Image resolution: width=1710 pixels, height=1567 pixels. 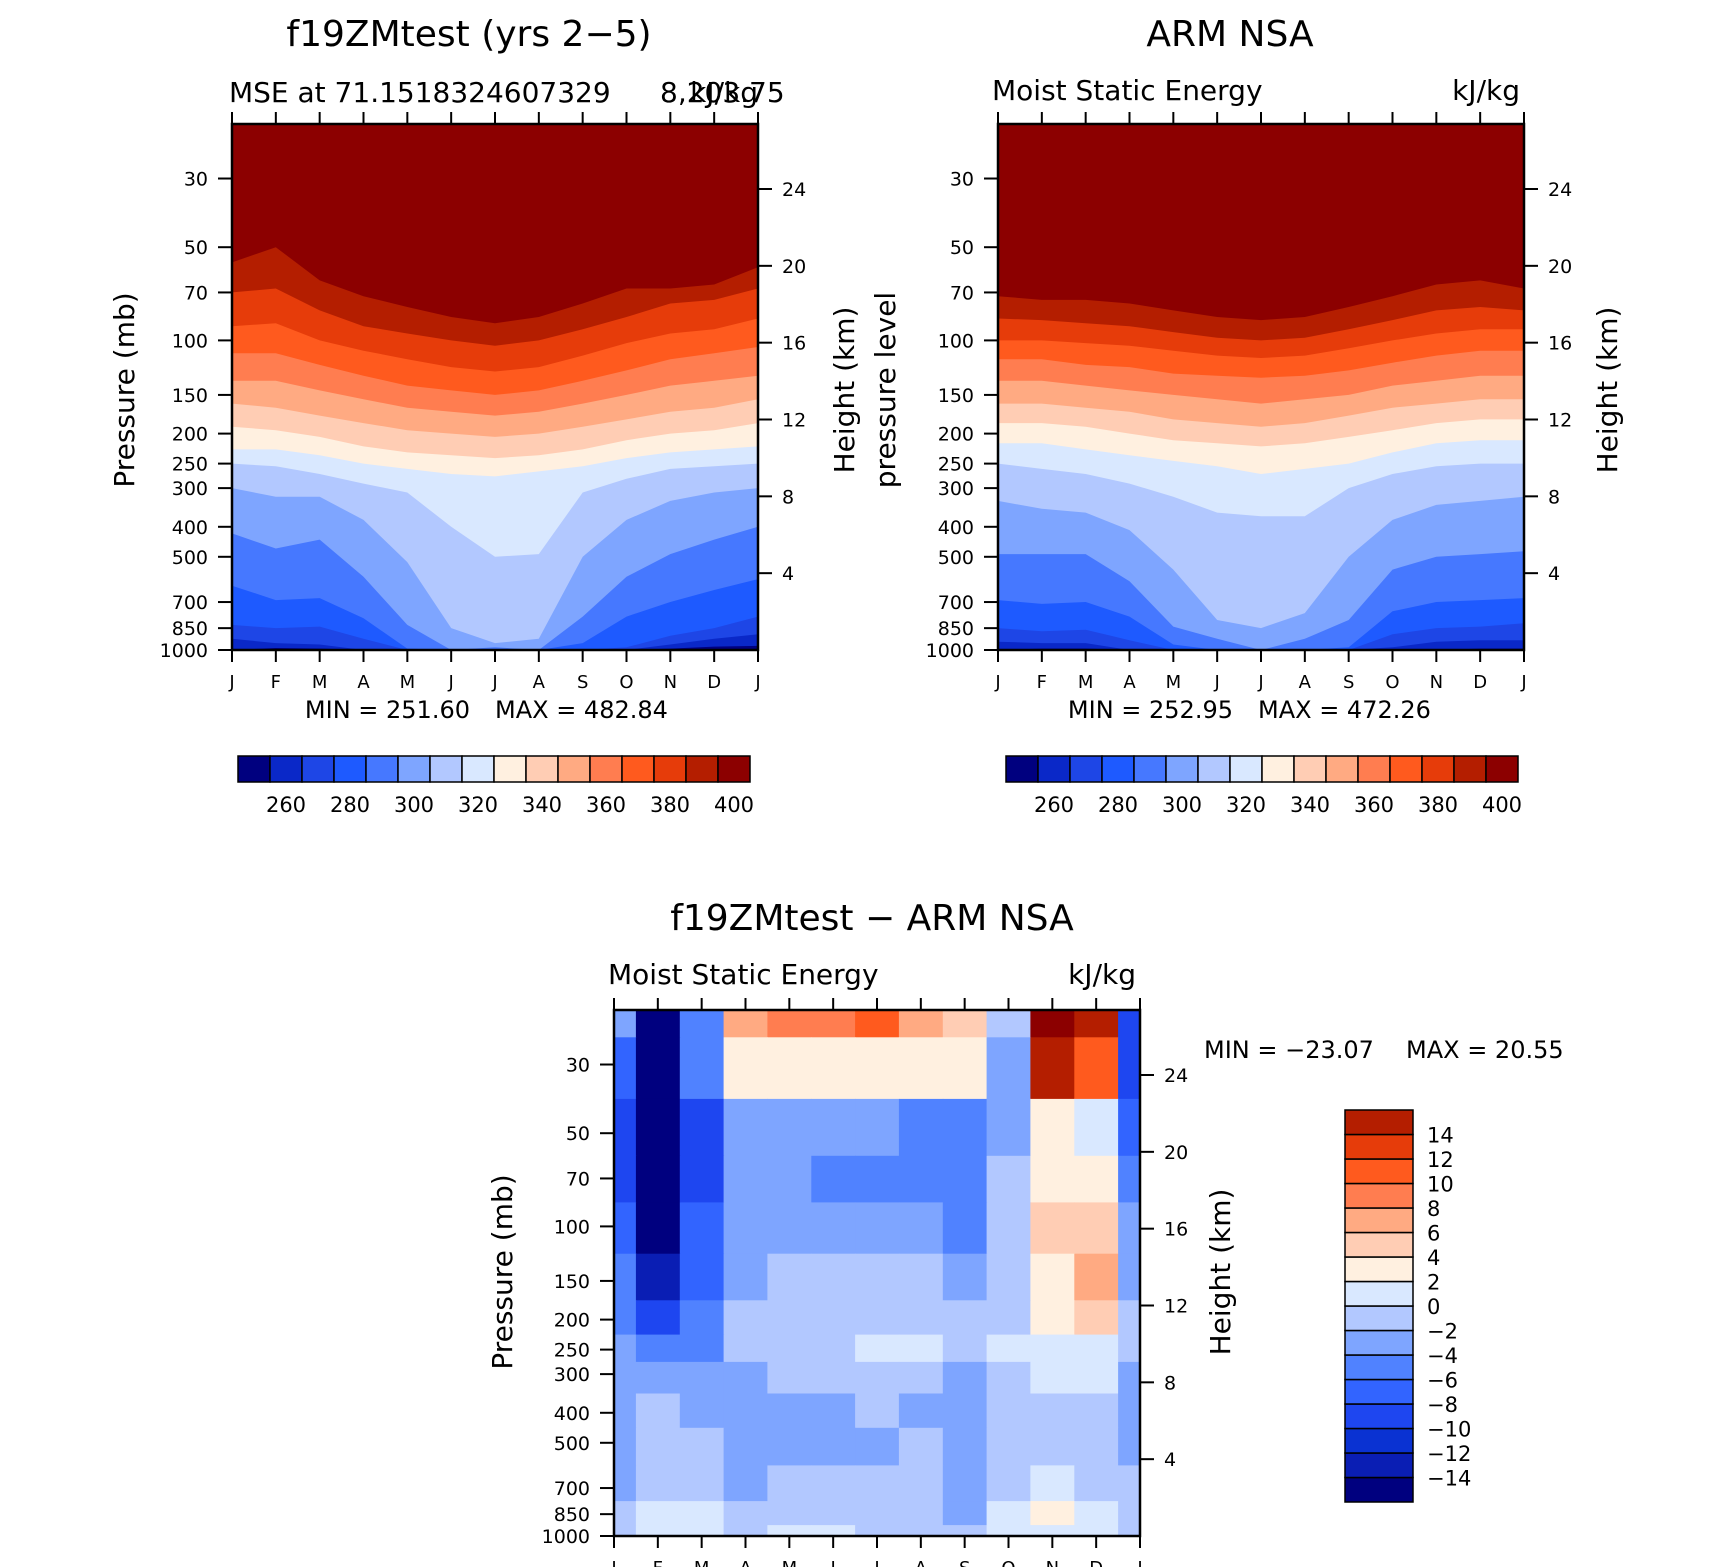 What do you see at coordinates (1305, 682) in the screenshot?
I see `obs-xtick-label: A` at bounding box center [1305, 682].